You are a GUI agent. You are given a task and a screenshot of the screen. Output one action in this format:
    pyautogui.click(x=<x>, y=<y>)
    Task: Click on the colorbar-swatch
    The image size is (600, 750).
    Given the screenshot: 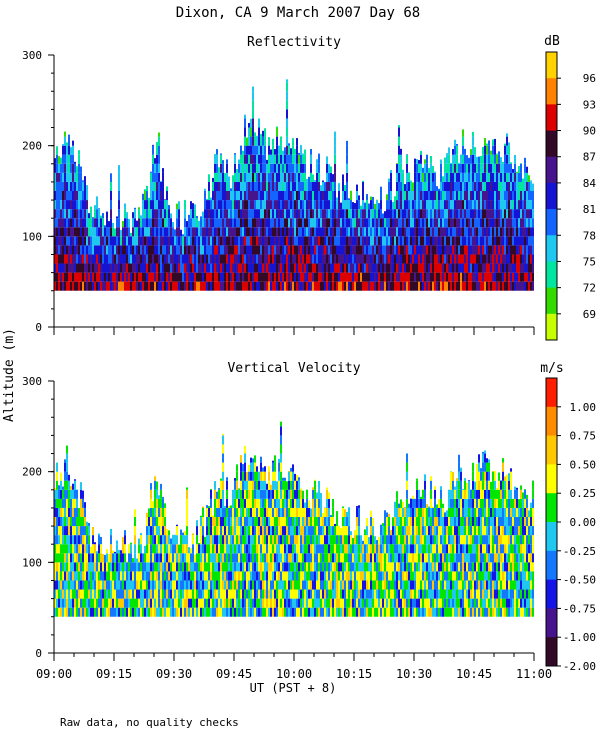 What is the action you would take?
    pyautogui.click(x=551, y=222)
    